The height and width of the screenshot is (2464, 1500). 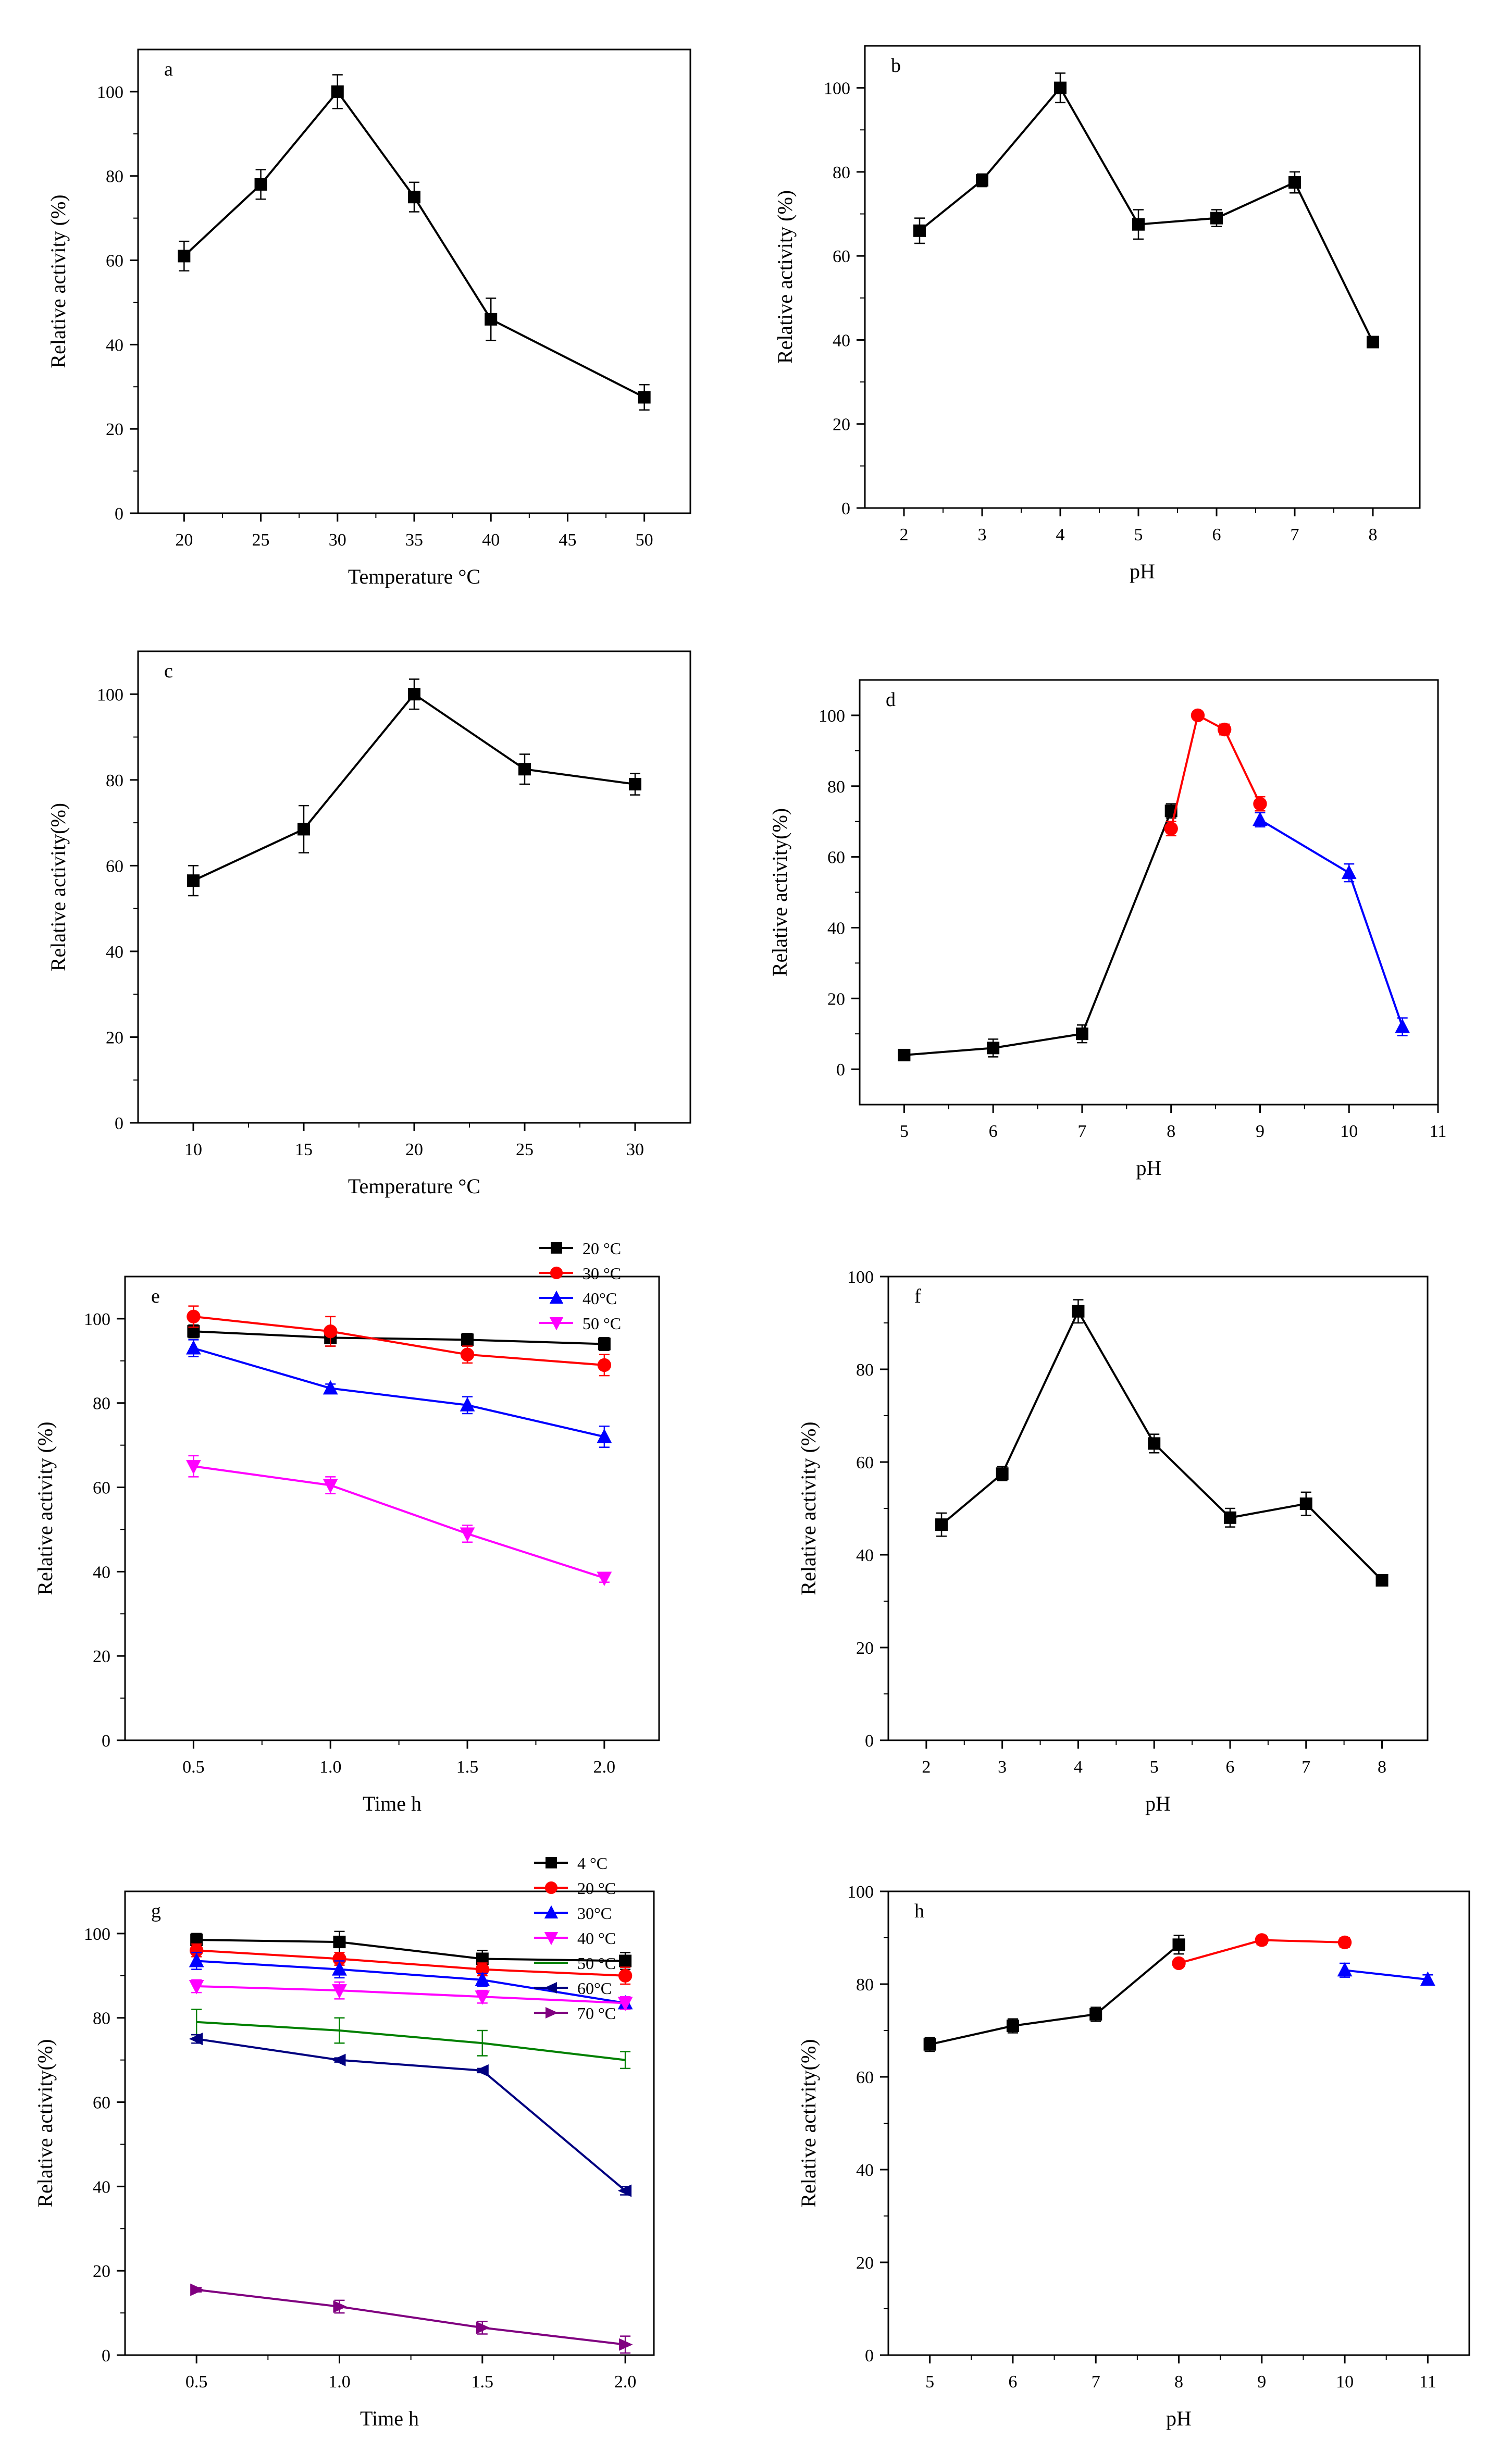 What do you see at coordinates (596, 1964) in the screenshot?
I see `legend-label: 50 °C` at bounding box center [596, 1964].